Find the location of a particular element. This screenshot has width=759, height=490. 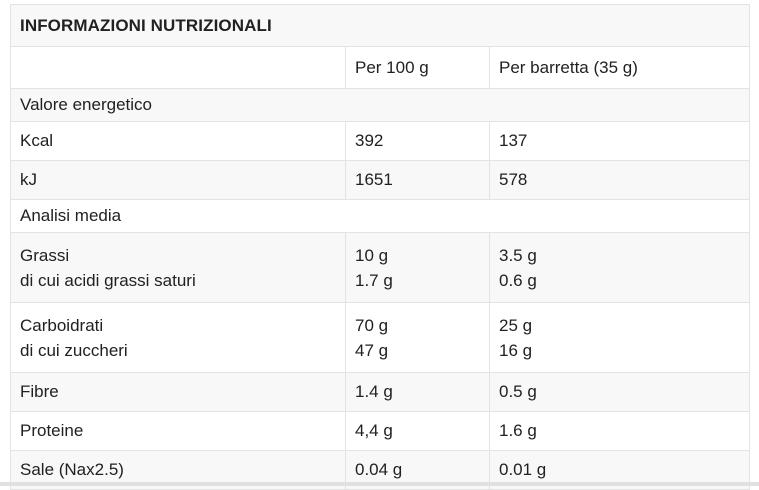

row-label: Grassi is located at coordinates (45, 255).